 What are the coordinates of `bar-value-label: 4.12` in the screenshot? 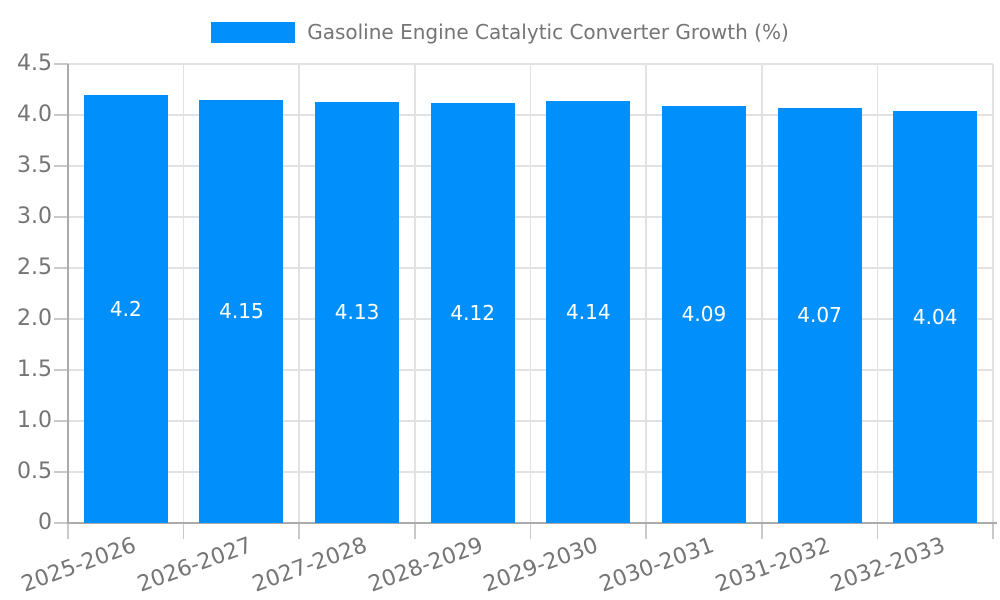 It's located at (472, 312).